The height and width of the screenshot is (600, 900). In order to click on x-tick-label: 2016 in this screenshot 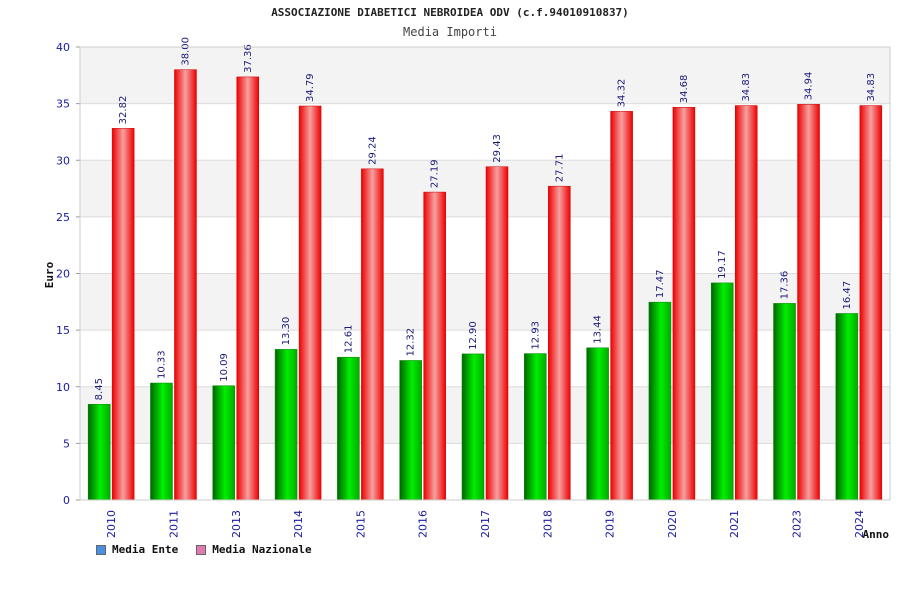, I will do `click(423, 524)`.